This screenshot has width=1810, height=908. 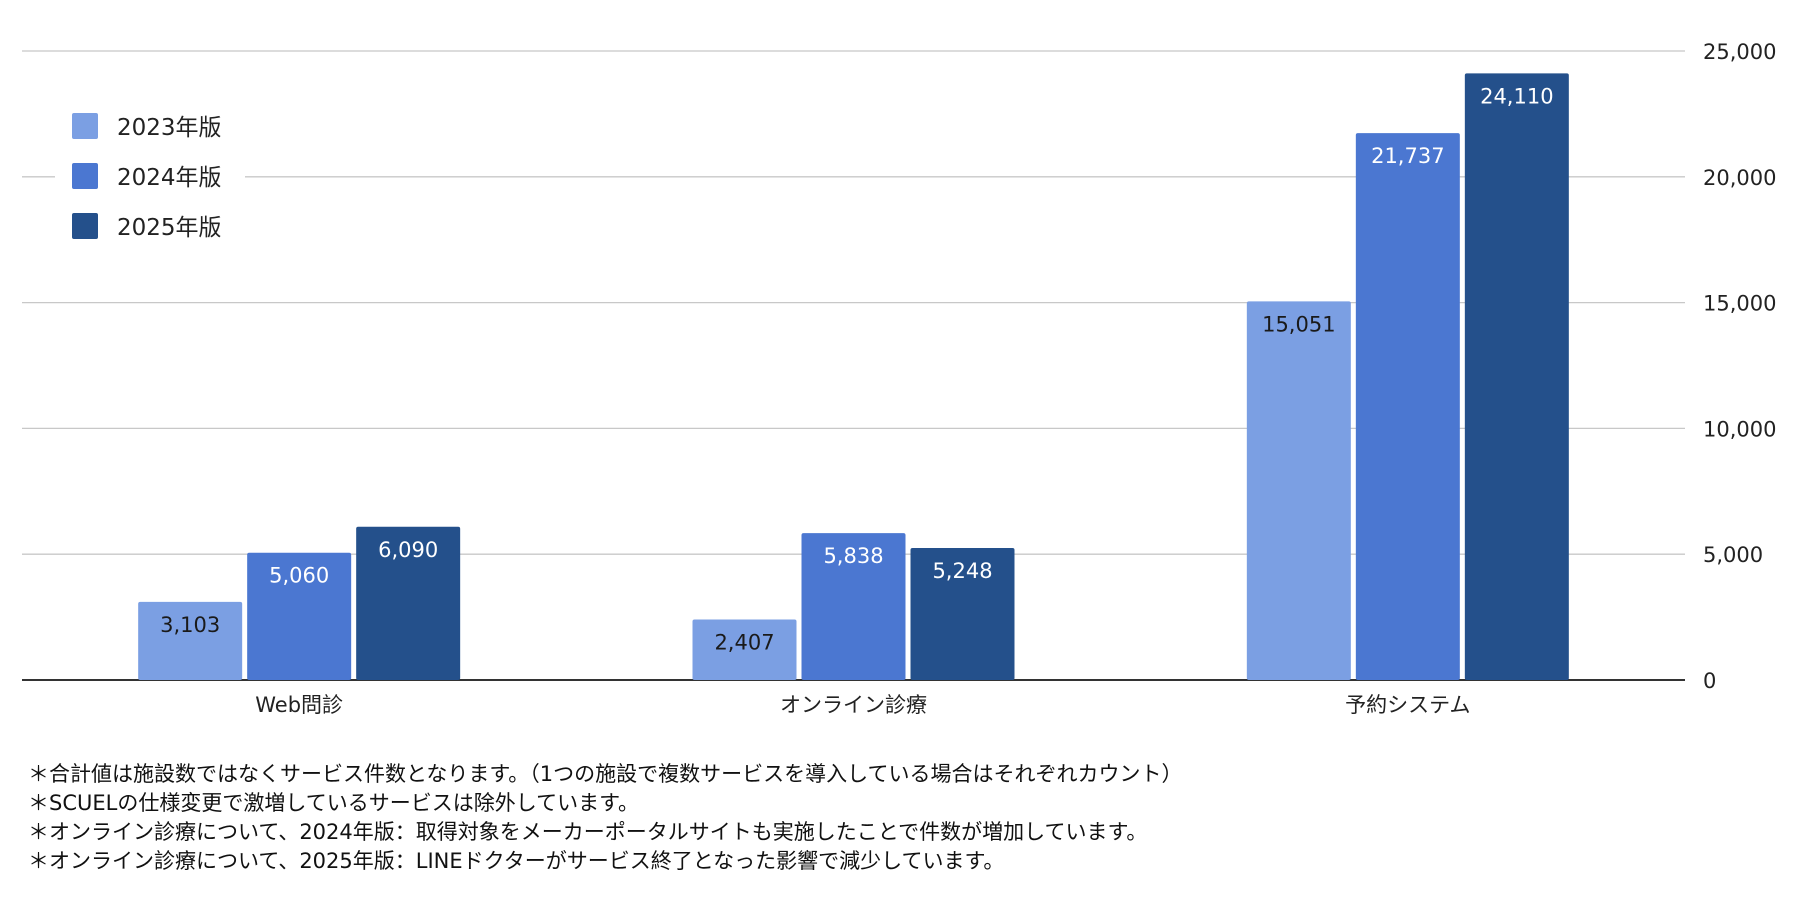 I want to click on bar-value-label: 2,407, so click(x=744, y=642).